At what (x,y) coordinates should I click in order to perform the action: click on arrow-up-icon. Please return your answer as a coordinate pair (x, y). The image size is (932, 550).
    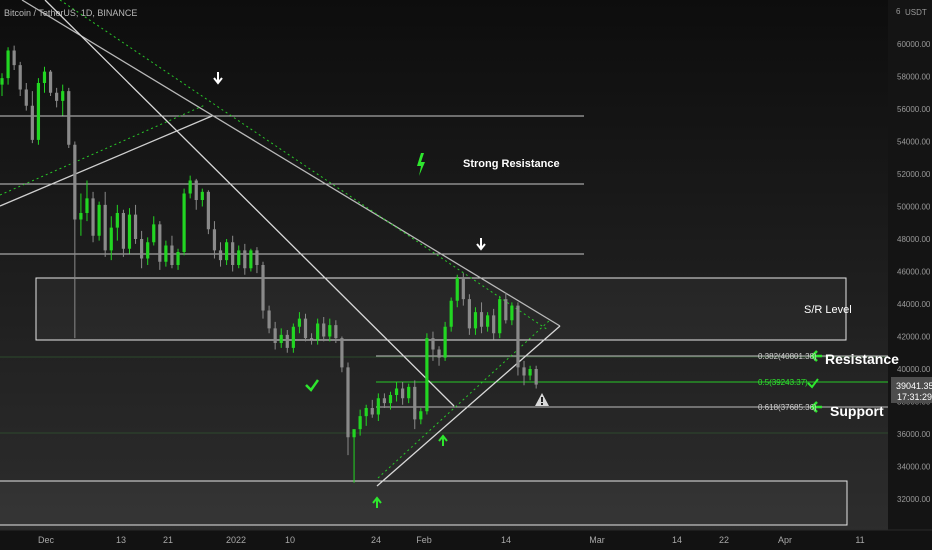
    Looking at the image, I should click on (443, 440).